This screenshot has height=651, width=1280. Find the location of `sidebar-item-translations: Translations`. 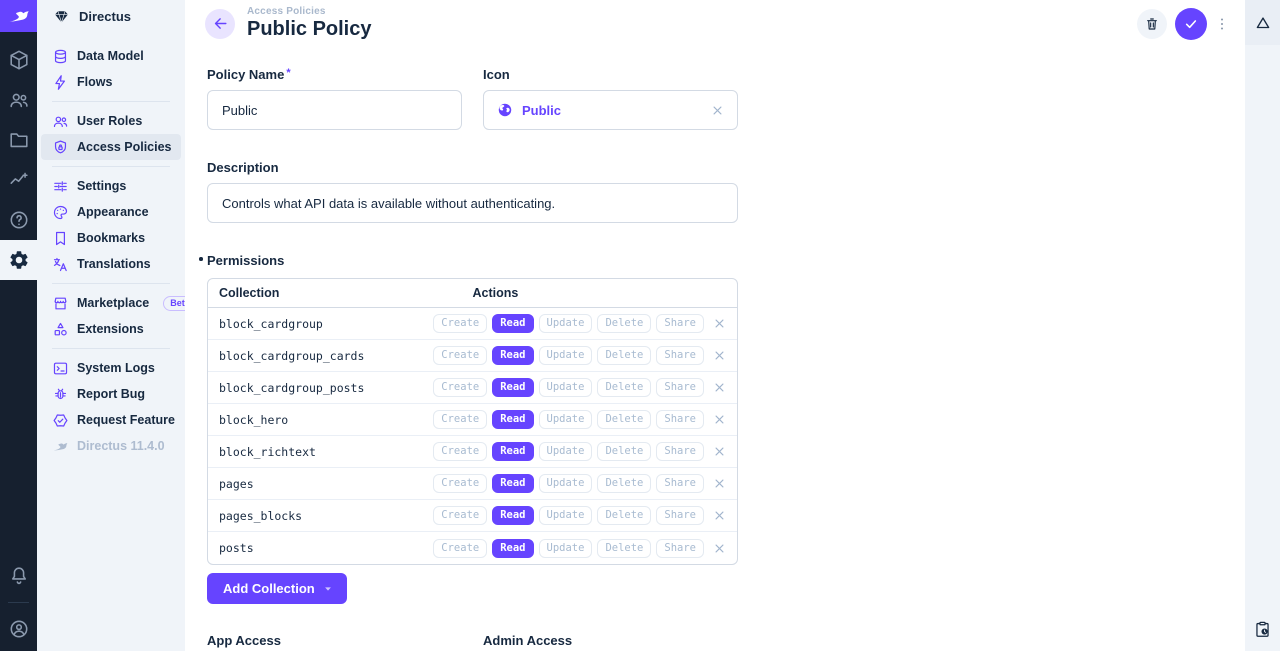

sidebar-item-translations: Translations is located at coordinates (111, 264).